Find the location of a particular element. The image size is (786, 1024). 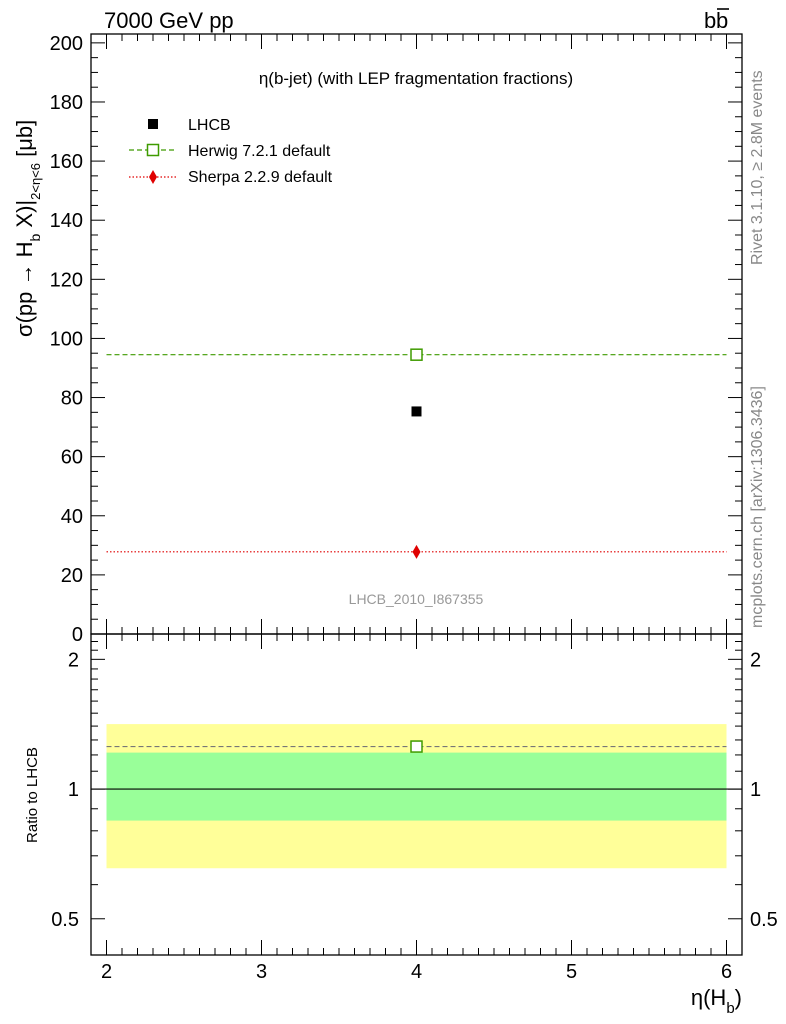

x-axis-label: η(Hb) is located at coordinates (716, 1001).